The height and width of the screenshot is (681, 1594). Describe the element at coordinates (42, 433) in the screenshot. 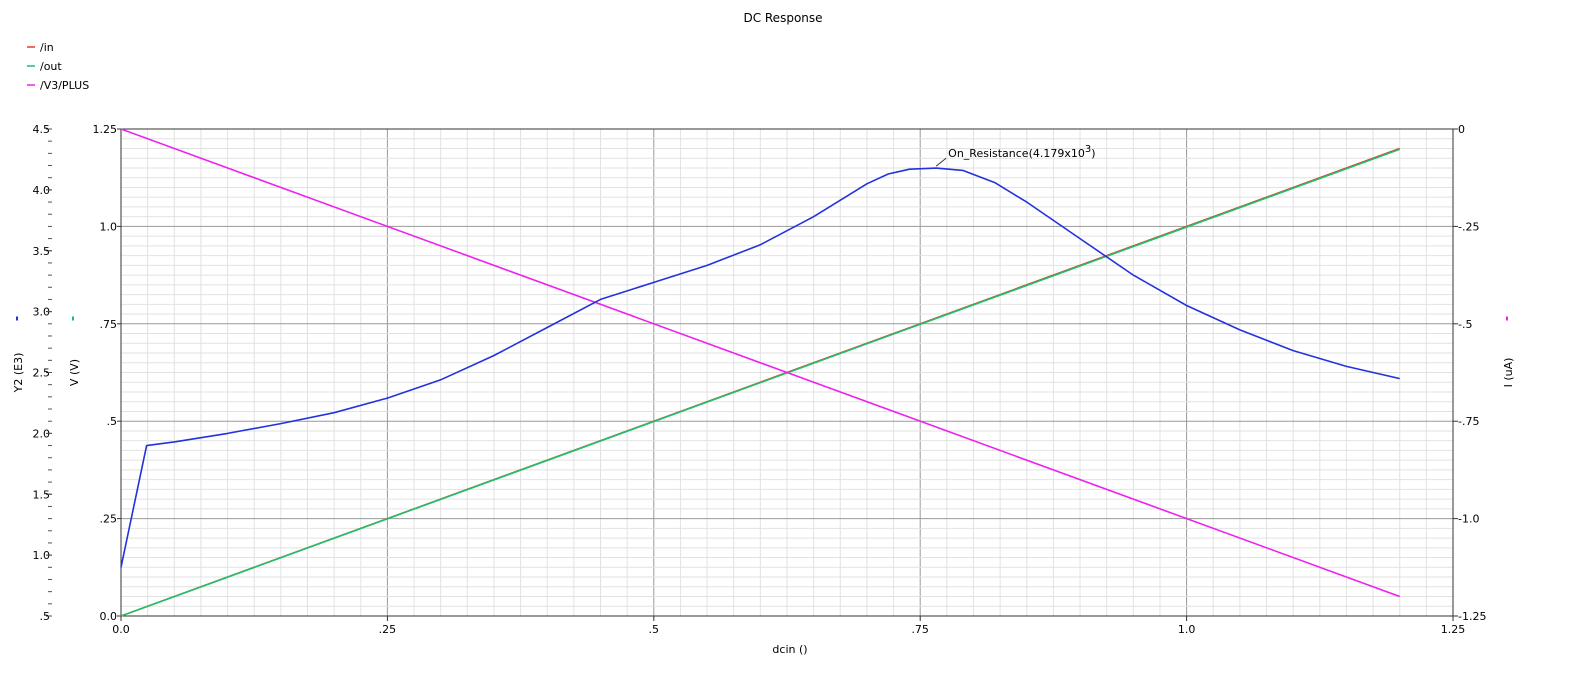

I see `y-tick-label-y2: 2.0` at that location.